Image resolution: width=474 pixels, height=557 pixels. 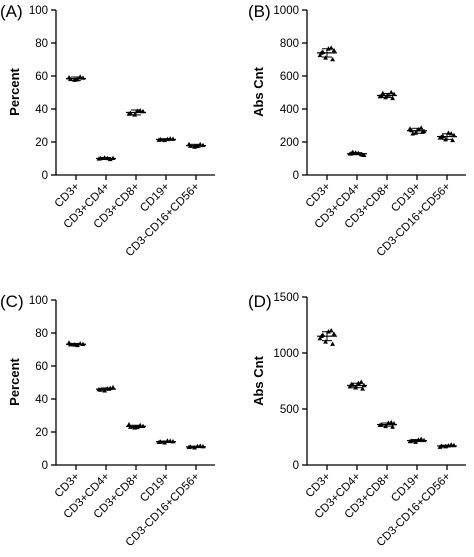 I want to click on y-tick-label: 600, so click(x=289, y=77).